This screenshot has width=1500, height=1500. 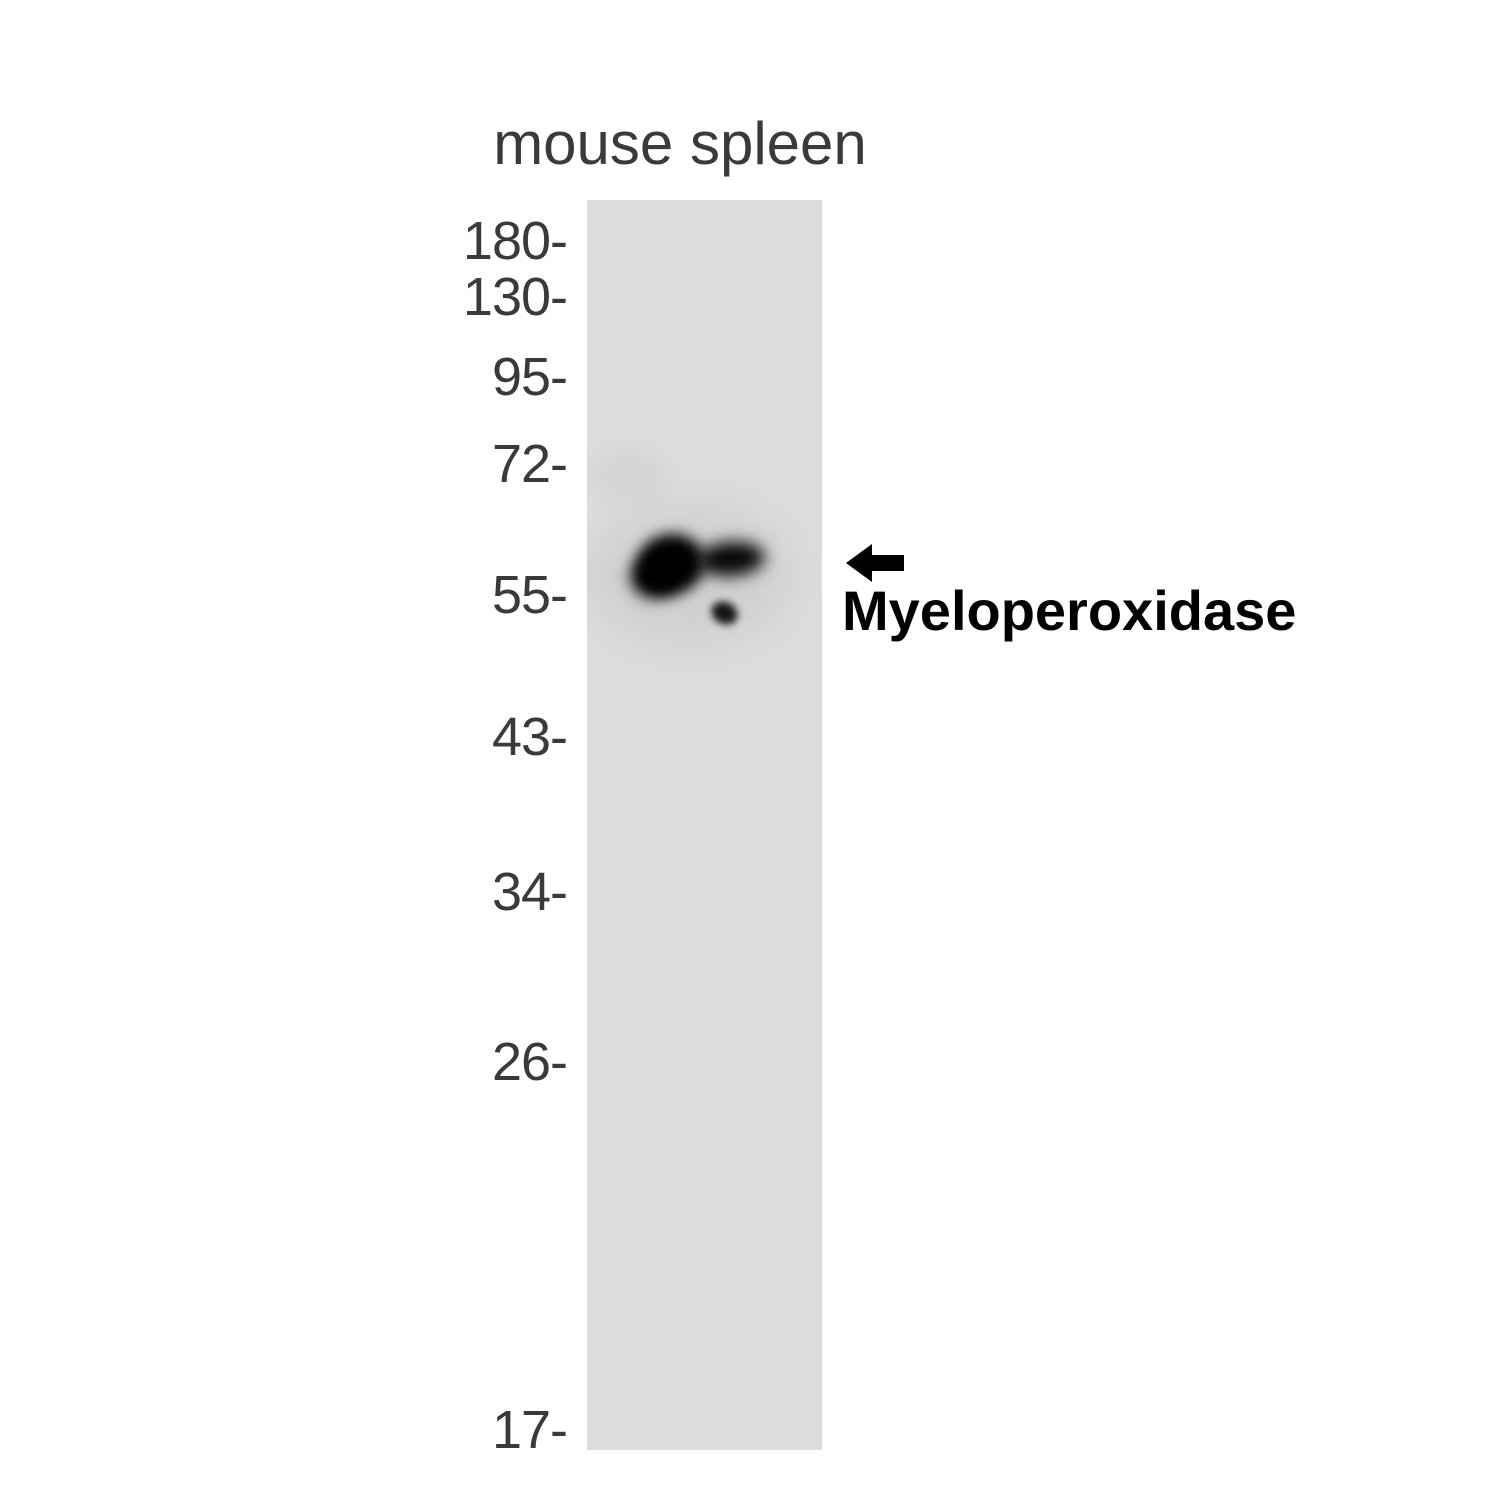 I want to click on mw-marker-26: 26-, so click(x=529, y=1062).